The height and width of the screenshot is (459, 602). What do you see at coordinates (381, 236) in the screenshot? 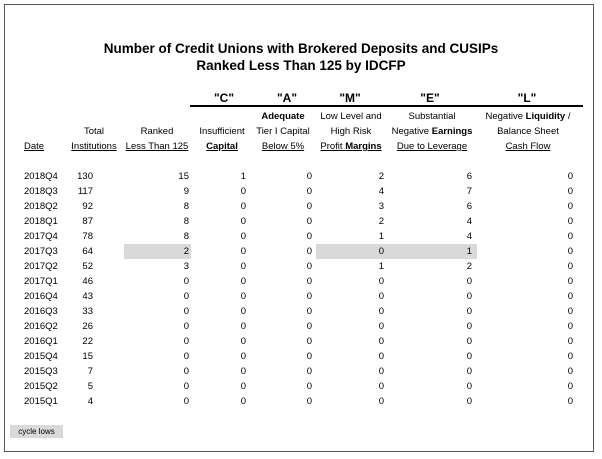
I see `cell-profit-margins: 1` at bounding box center [381, 236].